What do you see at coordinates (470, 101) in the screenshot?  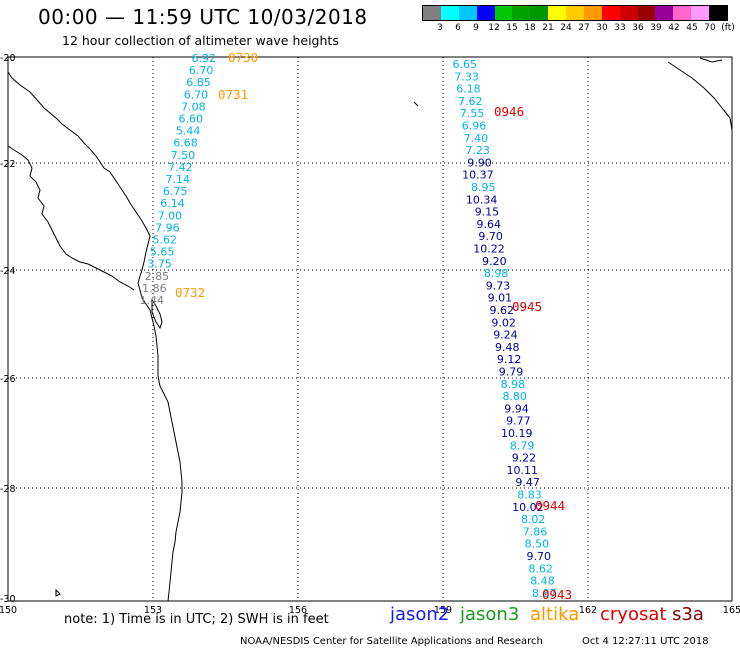 I see `swh-observation: 7.62` at bounding box center [470, 101].